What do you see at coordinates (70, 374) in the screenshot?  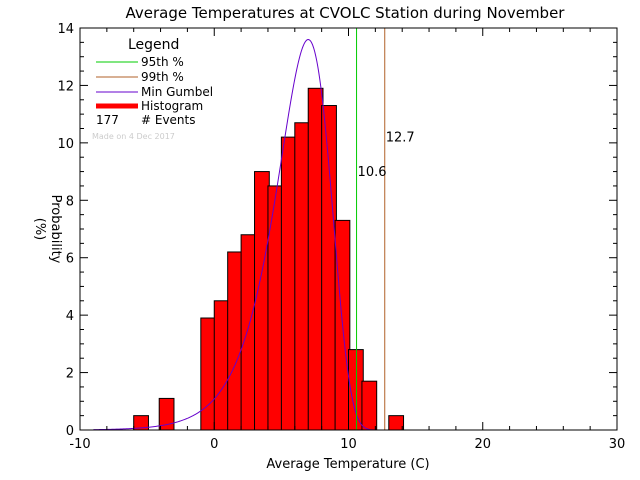 I see `y-tick-label-1: 2` at bounding box center [70, 374].